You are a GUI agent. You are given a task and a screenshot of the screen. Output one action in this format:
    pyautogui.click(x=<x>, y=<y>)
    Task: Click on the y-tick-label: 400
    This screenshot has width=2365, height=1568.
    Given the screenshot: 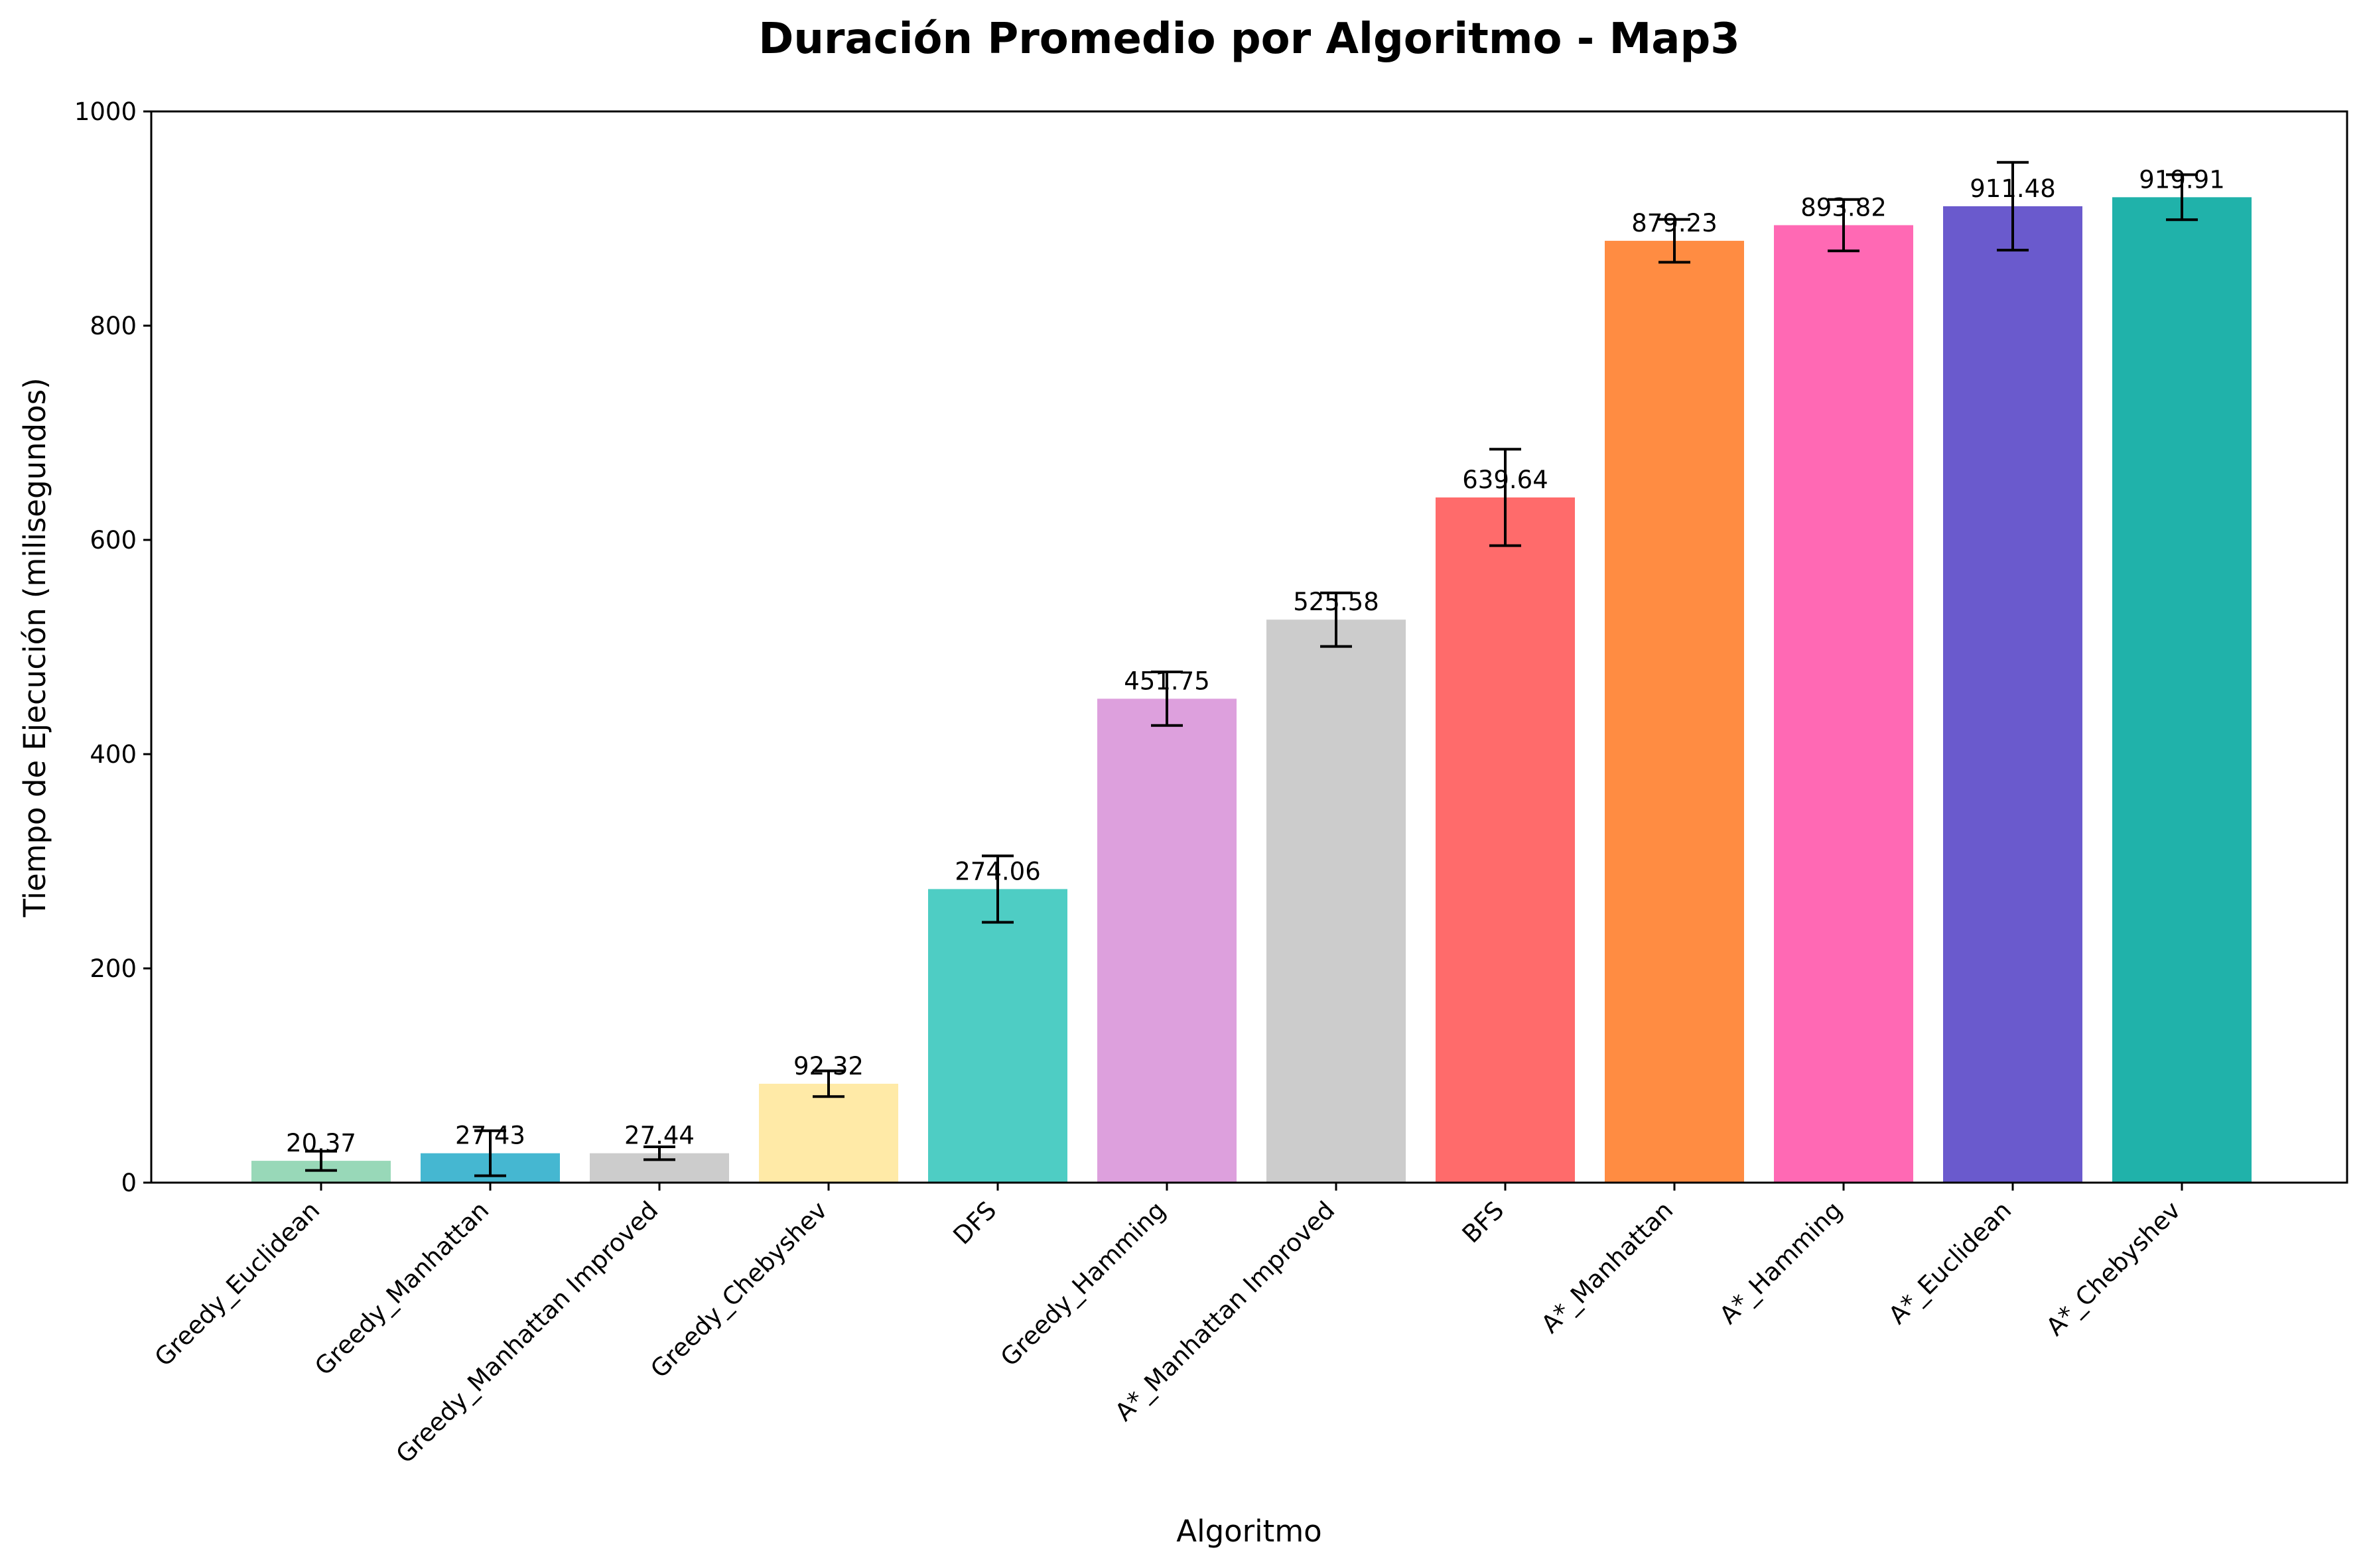 What is the action you would take?
    pyautogui.click(x=113, y=754)
    